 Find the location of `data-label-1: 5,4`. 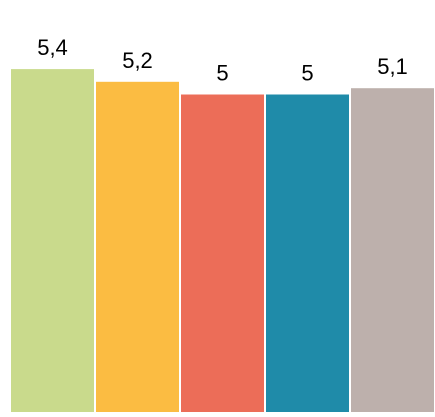

data-label-1: 5,4 is located at coordinates (52, 47).